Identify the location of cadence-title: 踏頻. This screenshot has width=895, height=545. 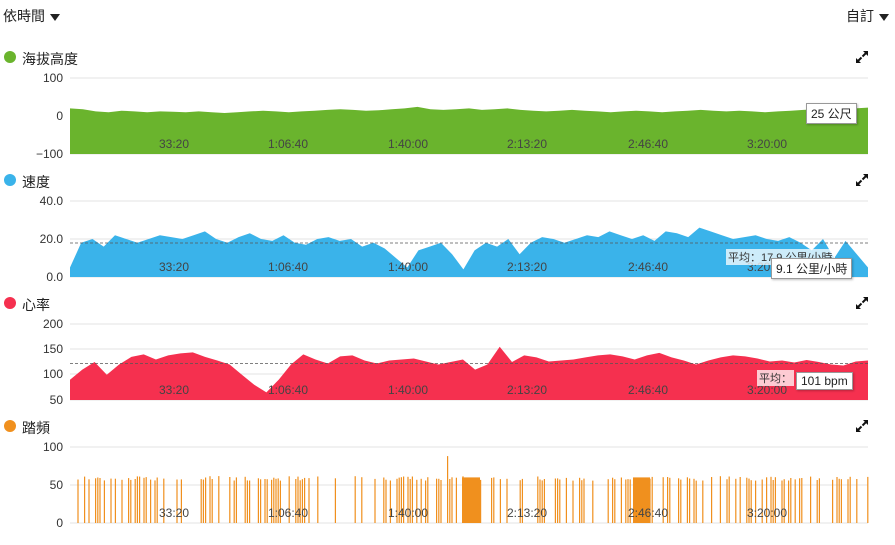
(36, 428).